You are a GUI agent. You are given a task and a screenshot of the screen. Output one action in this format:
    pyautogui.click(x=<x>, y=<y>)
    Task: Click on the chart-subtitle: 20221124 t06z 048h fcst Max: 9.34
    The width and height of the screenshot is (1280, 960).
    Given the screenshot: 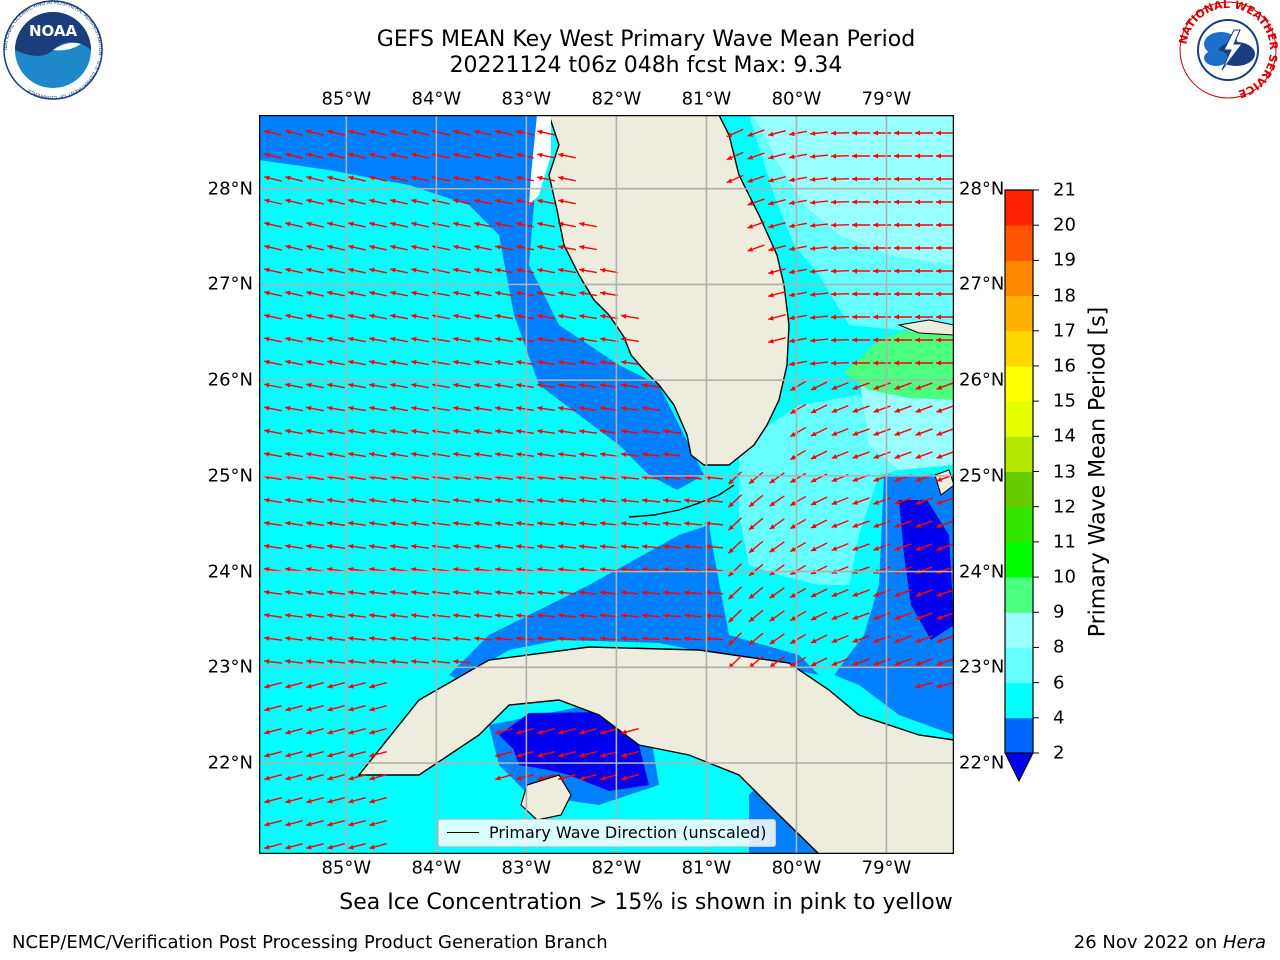 What is the action you would take?
    pyautogui.click(x=646, y=65)
    